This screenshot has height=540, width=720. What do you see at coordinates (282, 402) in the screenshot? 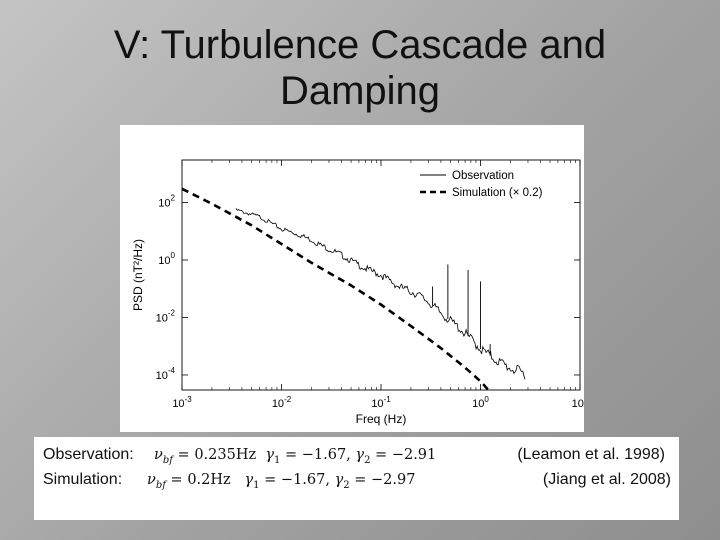
I see `x-tick-label: 10⁻²` at bounding box center [282, 402].